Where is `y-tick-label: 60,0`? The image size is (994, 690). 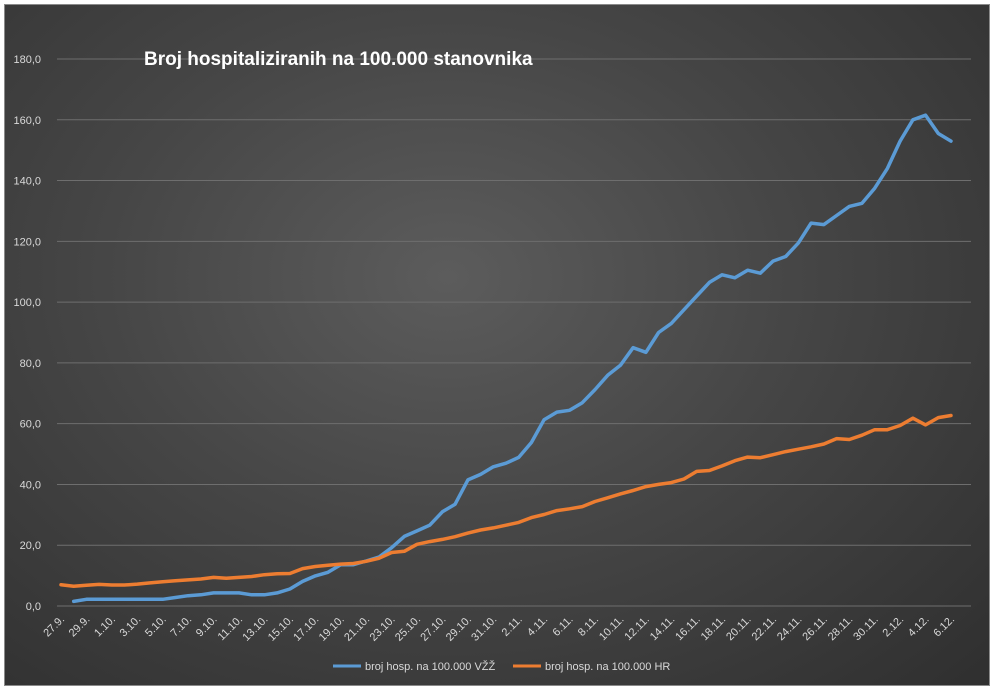 y-tick-label: 60,0 is located at coordinates (30, 425).